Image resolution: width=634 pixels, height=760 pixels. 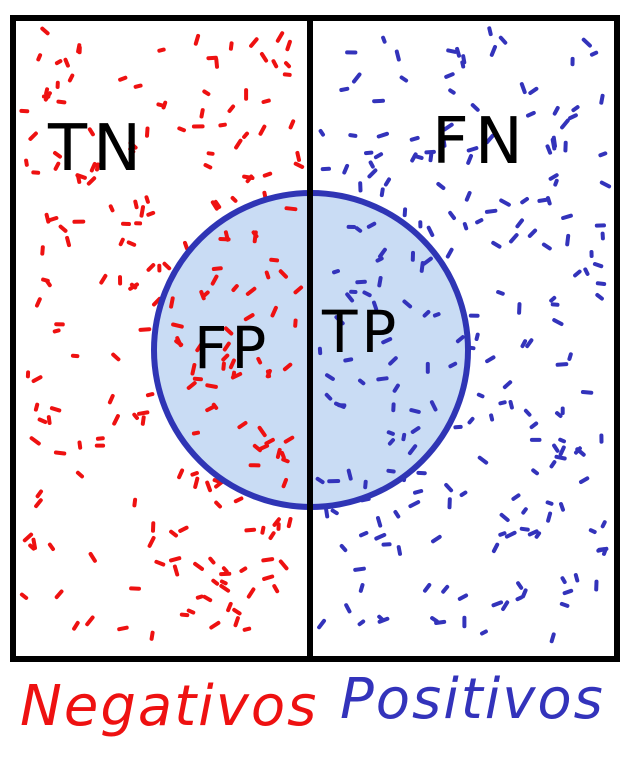 I want to click on fn-label: FN, so click(x=480, y=142).